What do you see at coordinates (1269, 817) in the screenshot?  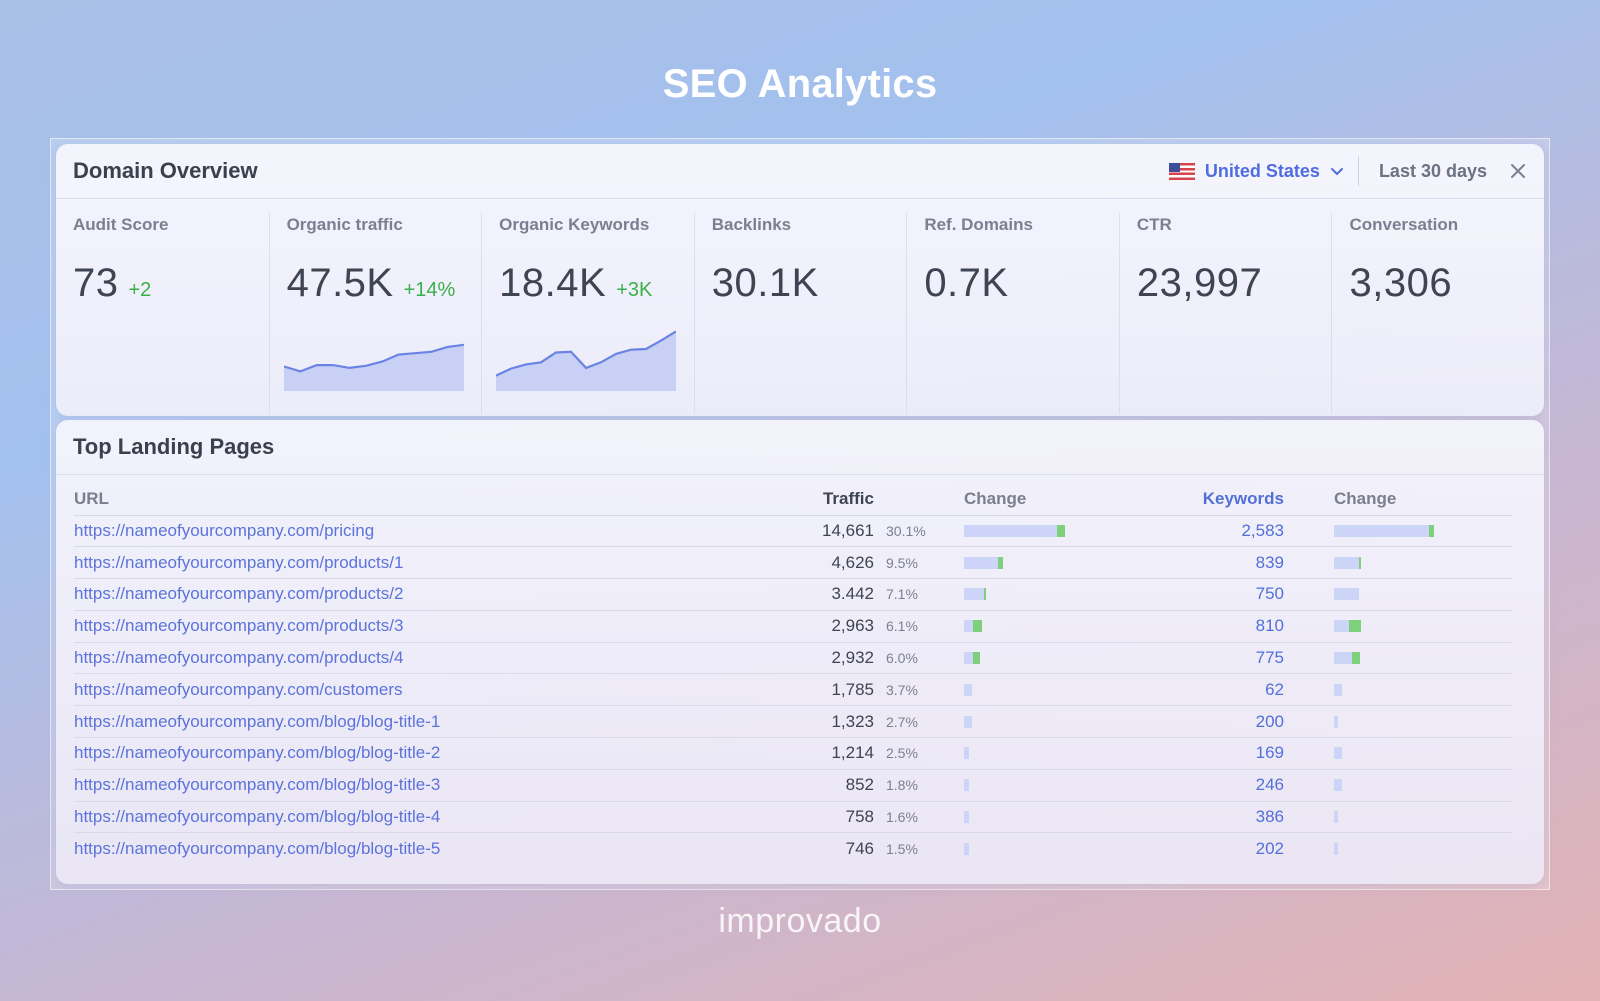 I see `keywords-count-link: 386` at bounding box center [1269, 817].